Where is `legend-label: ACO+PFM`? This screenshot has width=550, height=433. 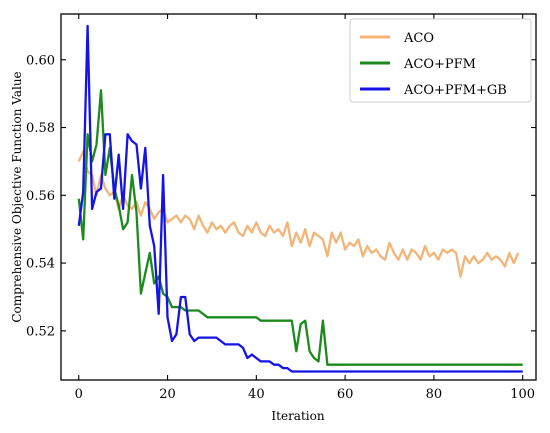 legend-label: ACO+PFM is located at coordinates (439, 64).